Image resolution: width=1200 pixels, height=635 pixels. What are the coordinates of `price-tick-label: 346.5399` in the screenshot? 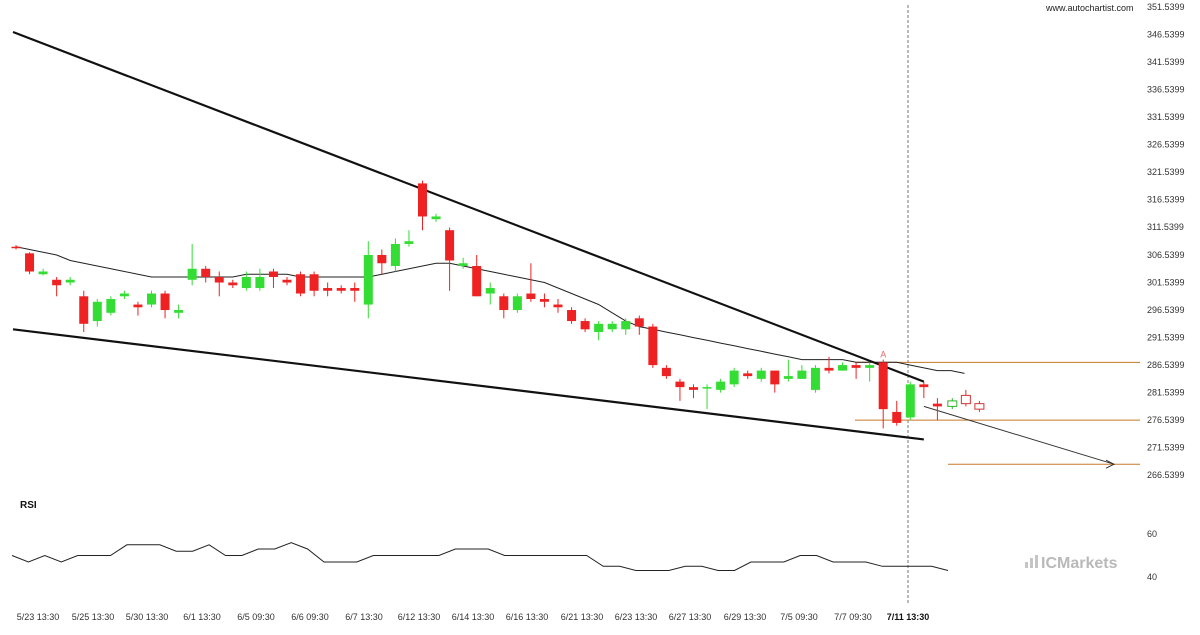 It's located at (1166, 35).